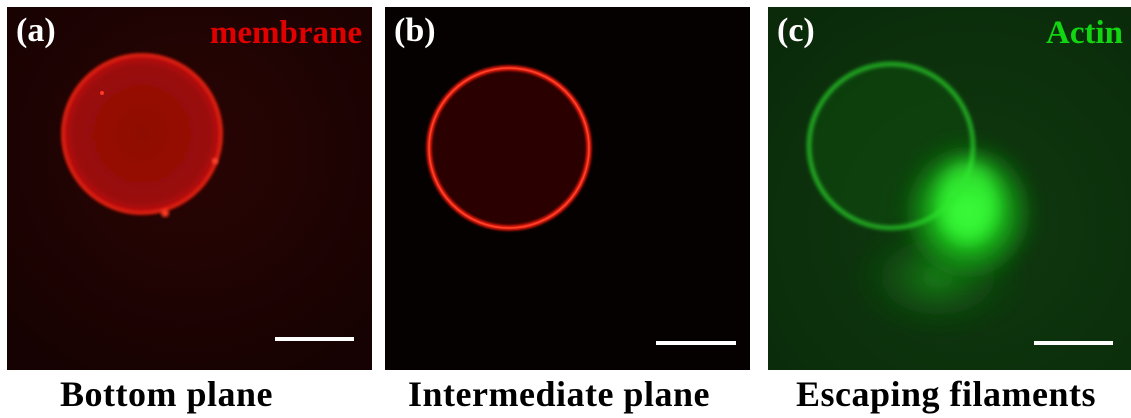 The height and width of the screenshot is (418, 1131). I want to click on panel-b-label: (b), so click(415, 30).